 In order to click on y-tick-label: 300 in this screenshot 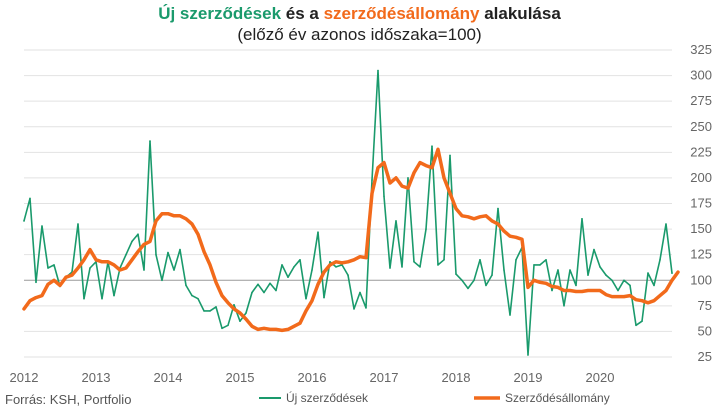, I will do `click(701, 75)`.